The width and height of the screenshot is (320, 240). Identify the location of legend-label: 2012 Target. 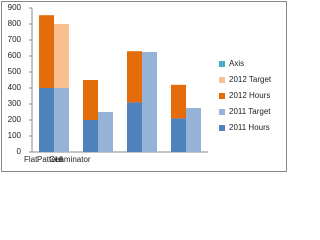
(250, 79).